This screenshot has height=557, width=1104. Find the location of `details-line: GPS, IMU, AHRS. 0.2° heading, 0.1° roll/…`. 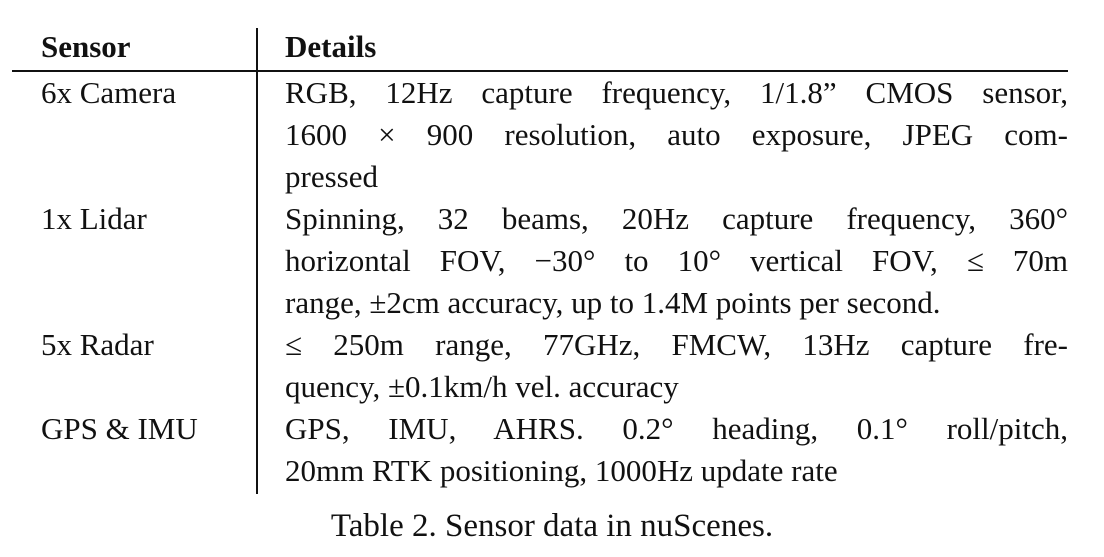

details-line: GPS, IMU, AHRS. 0.2° heading, 0.1° roll/… is located at coordinates (676, 428).